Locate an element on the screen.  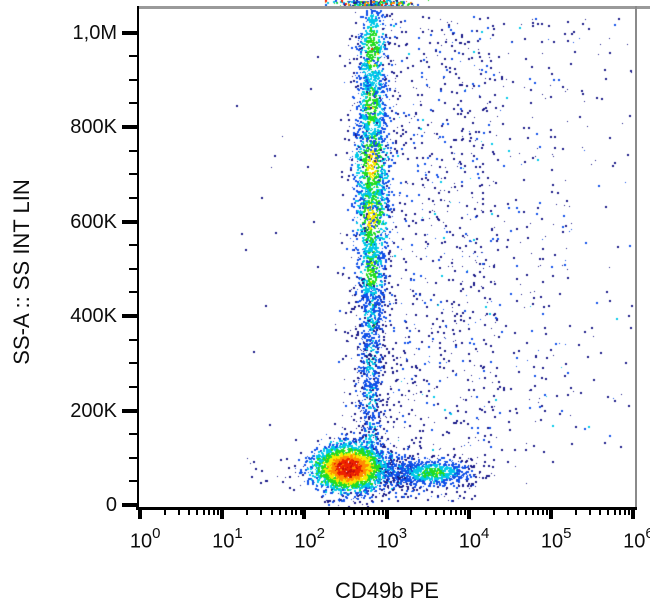
y-tick-label: 200K is located at coordinates (93, 410).